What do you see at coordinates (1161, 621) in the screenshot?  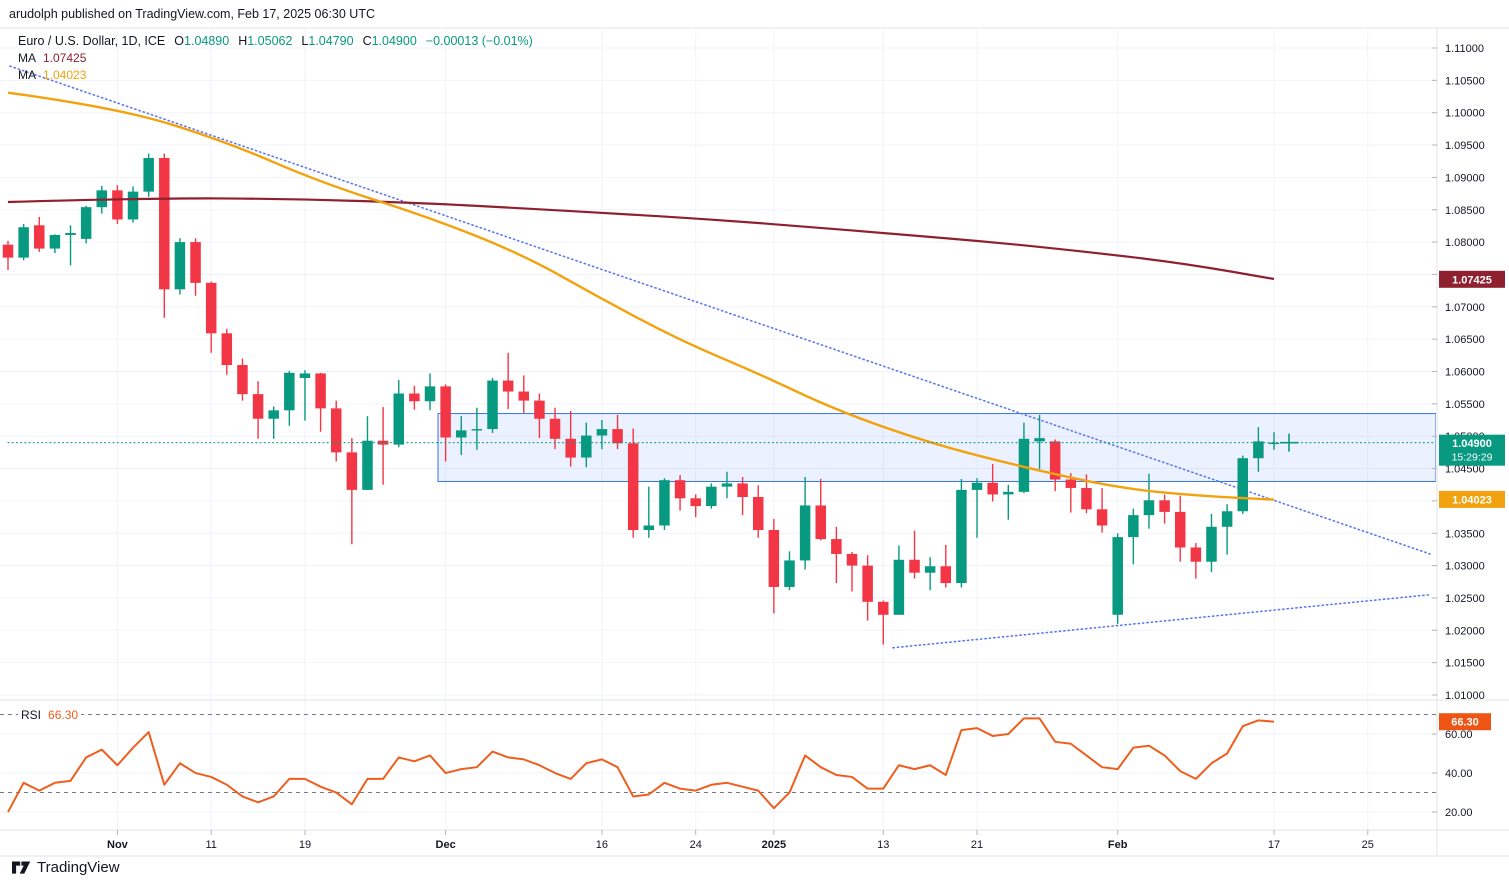 I see `ascending-support-trendline` at bounding box center [1161, 621].